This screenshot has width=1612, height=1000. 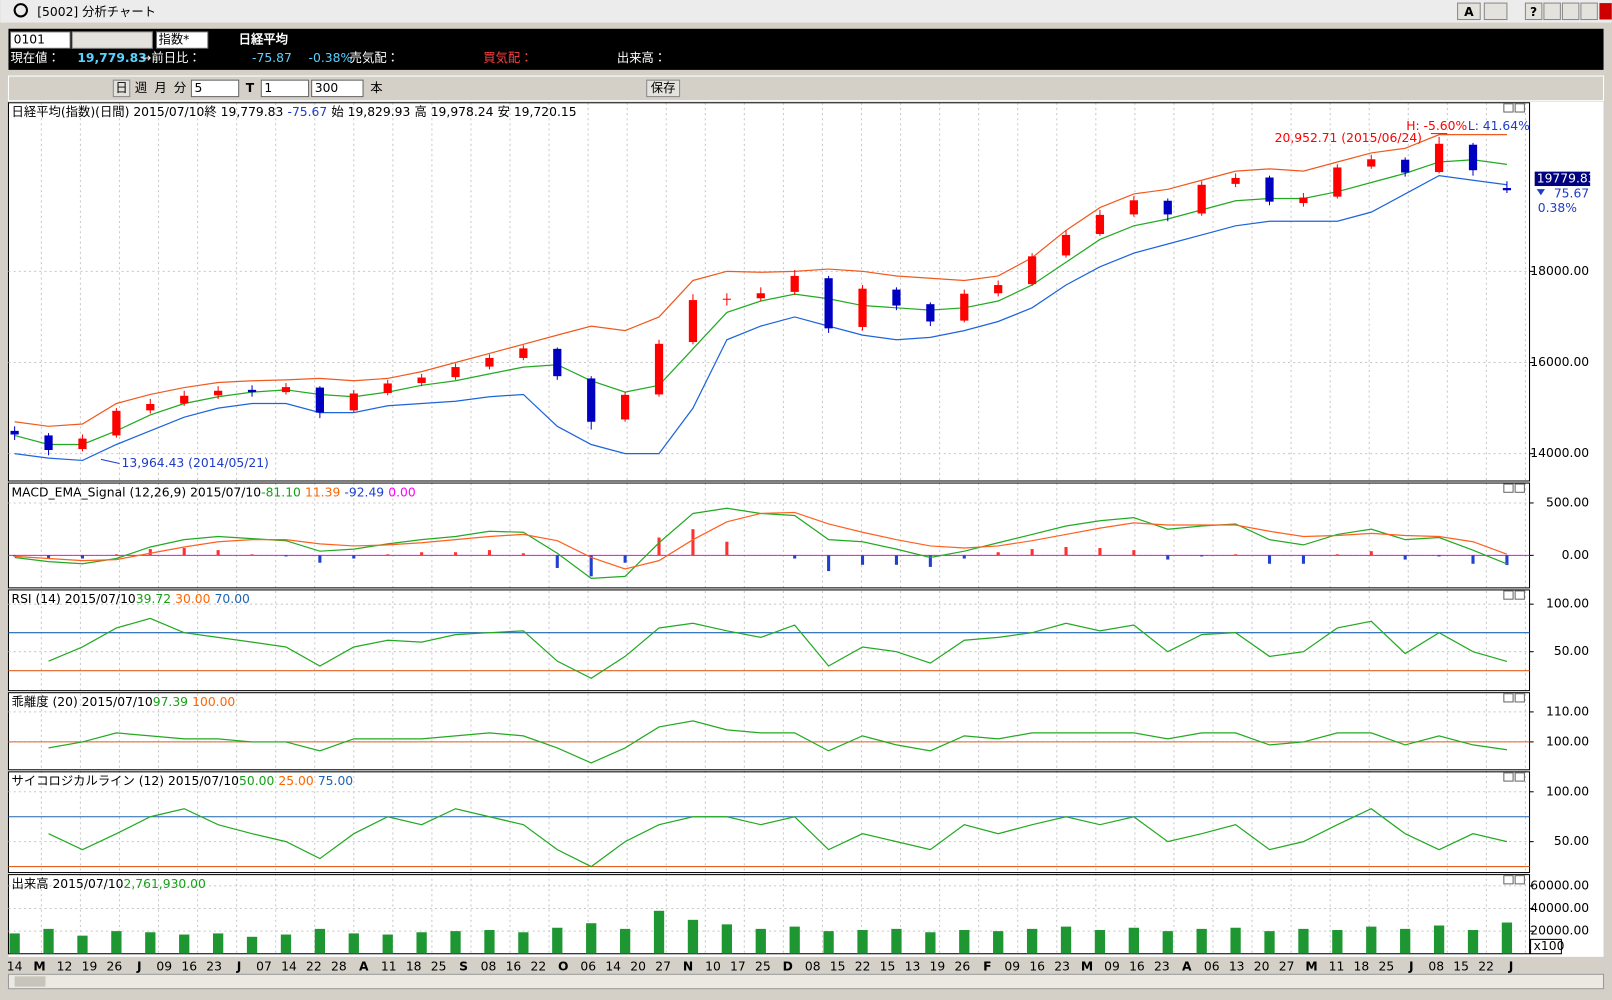 What do you see at coordinates (1461, 967) in the screenshot?
I see `x-tick-label: 15` at bounding box center [1461, 967].